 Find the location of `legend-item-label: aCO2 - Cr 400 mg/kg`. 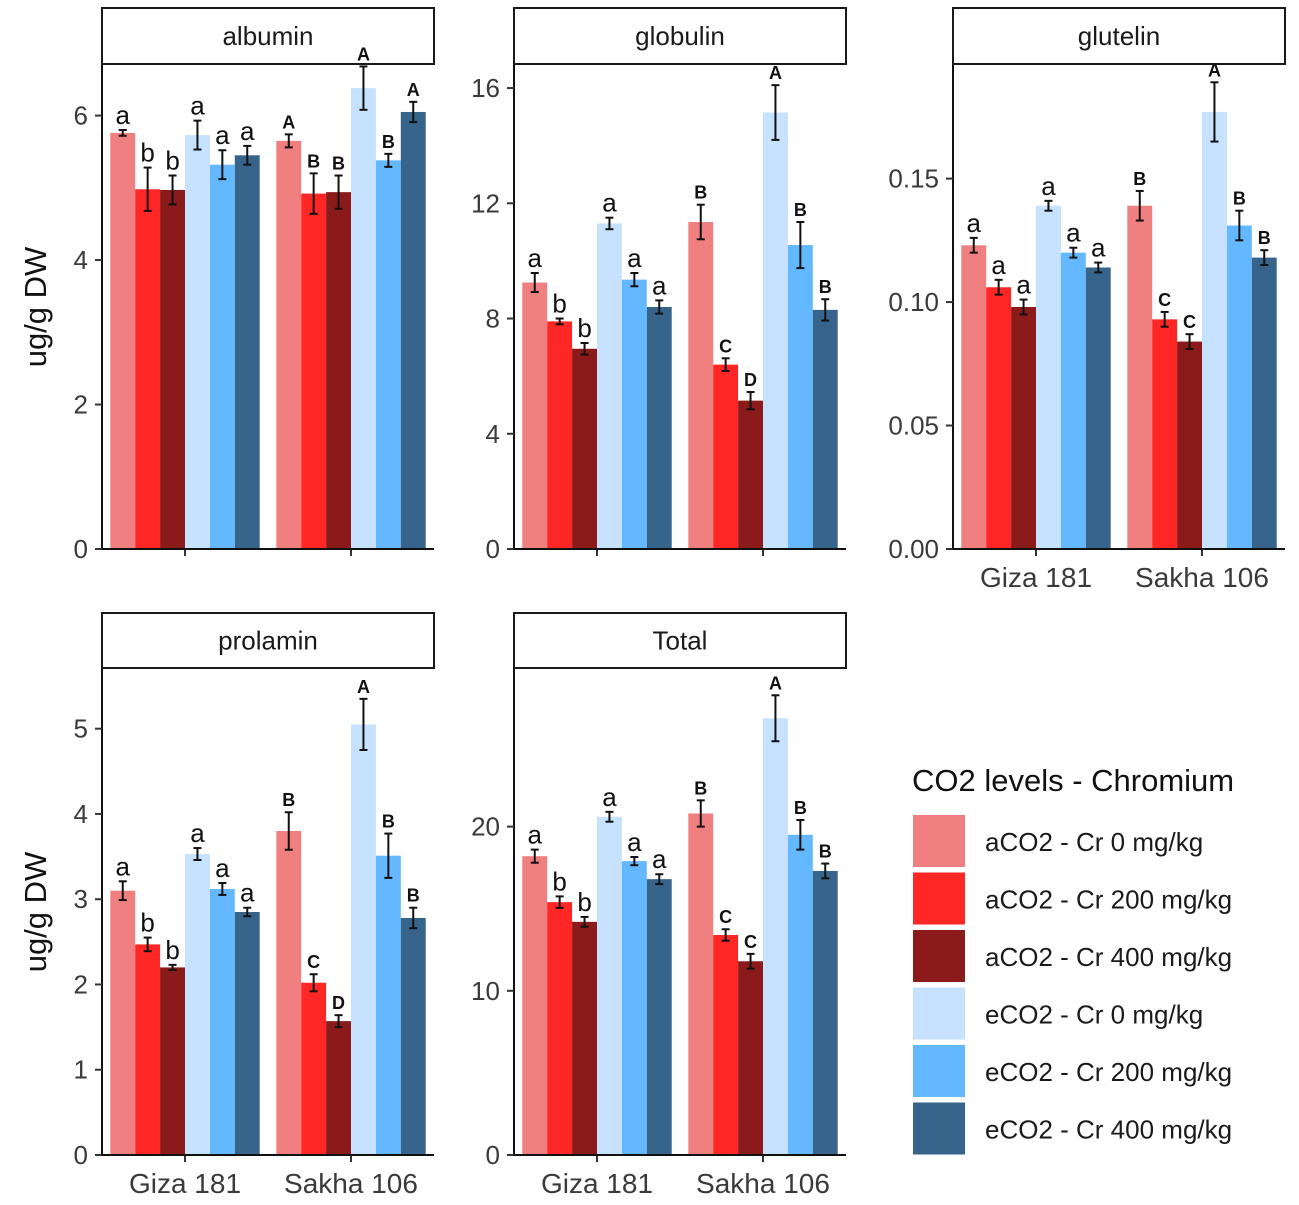

legend-item-label: aCO2 - Cr 400 mg/kg is located at coordinates (1108, 957).